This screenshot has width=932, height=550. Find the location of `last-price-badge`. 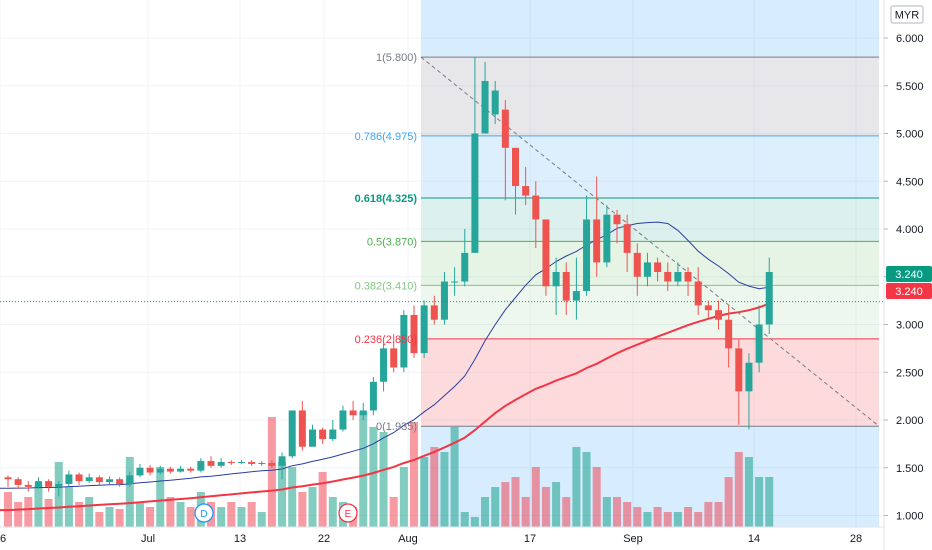

last-price-badge is located at coordinates (909, 274).